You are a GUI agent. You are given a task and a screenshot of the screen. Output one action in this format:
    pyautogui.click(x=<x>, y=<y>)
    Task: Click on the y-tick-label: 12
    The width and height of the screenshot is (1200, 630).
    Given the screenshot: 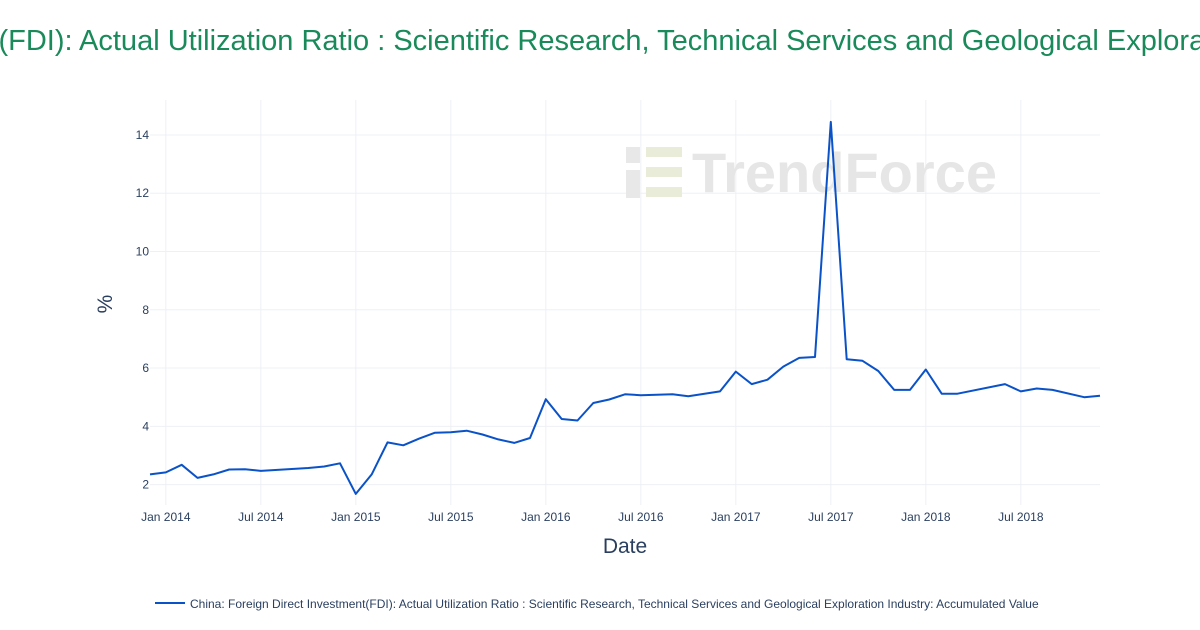 What is the action you would take?
    pyautogui.click(x=143, y=193)
    